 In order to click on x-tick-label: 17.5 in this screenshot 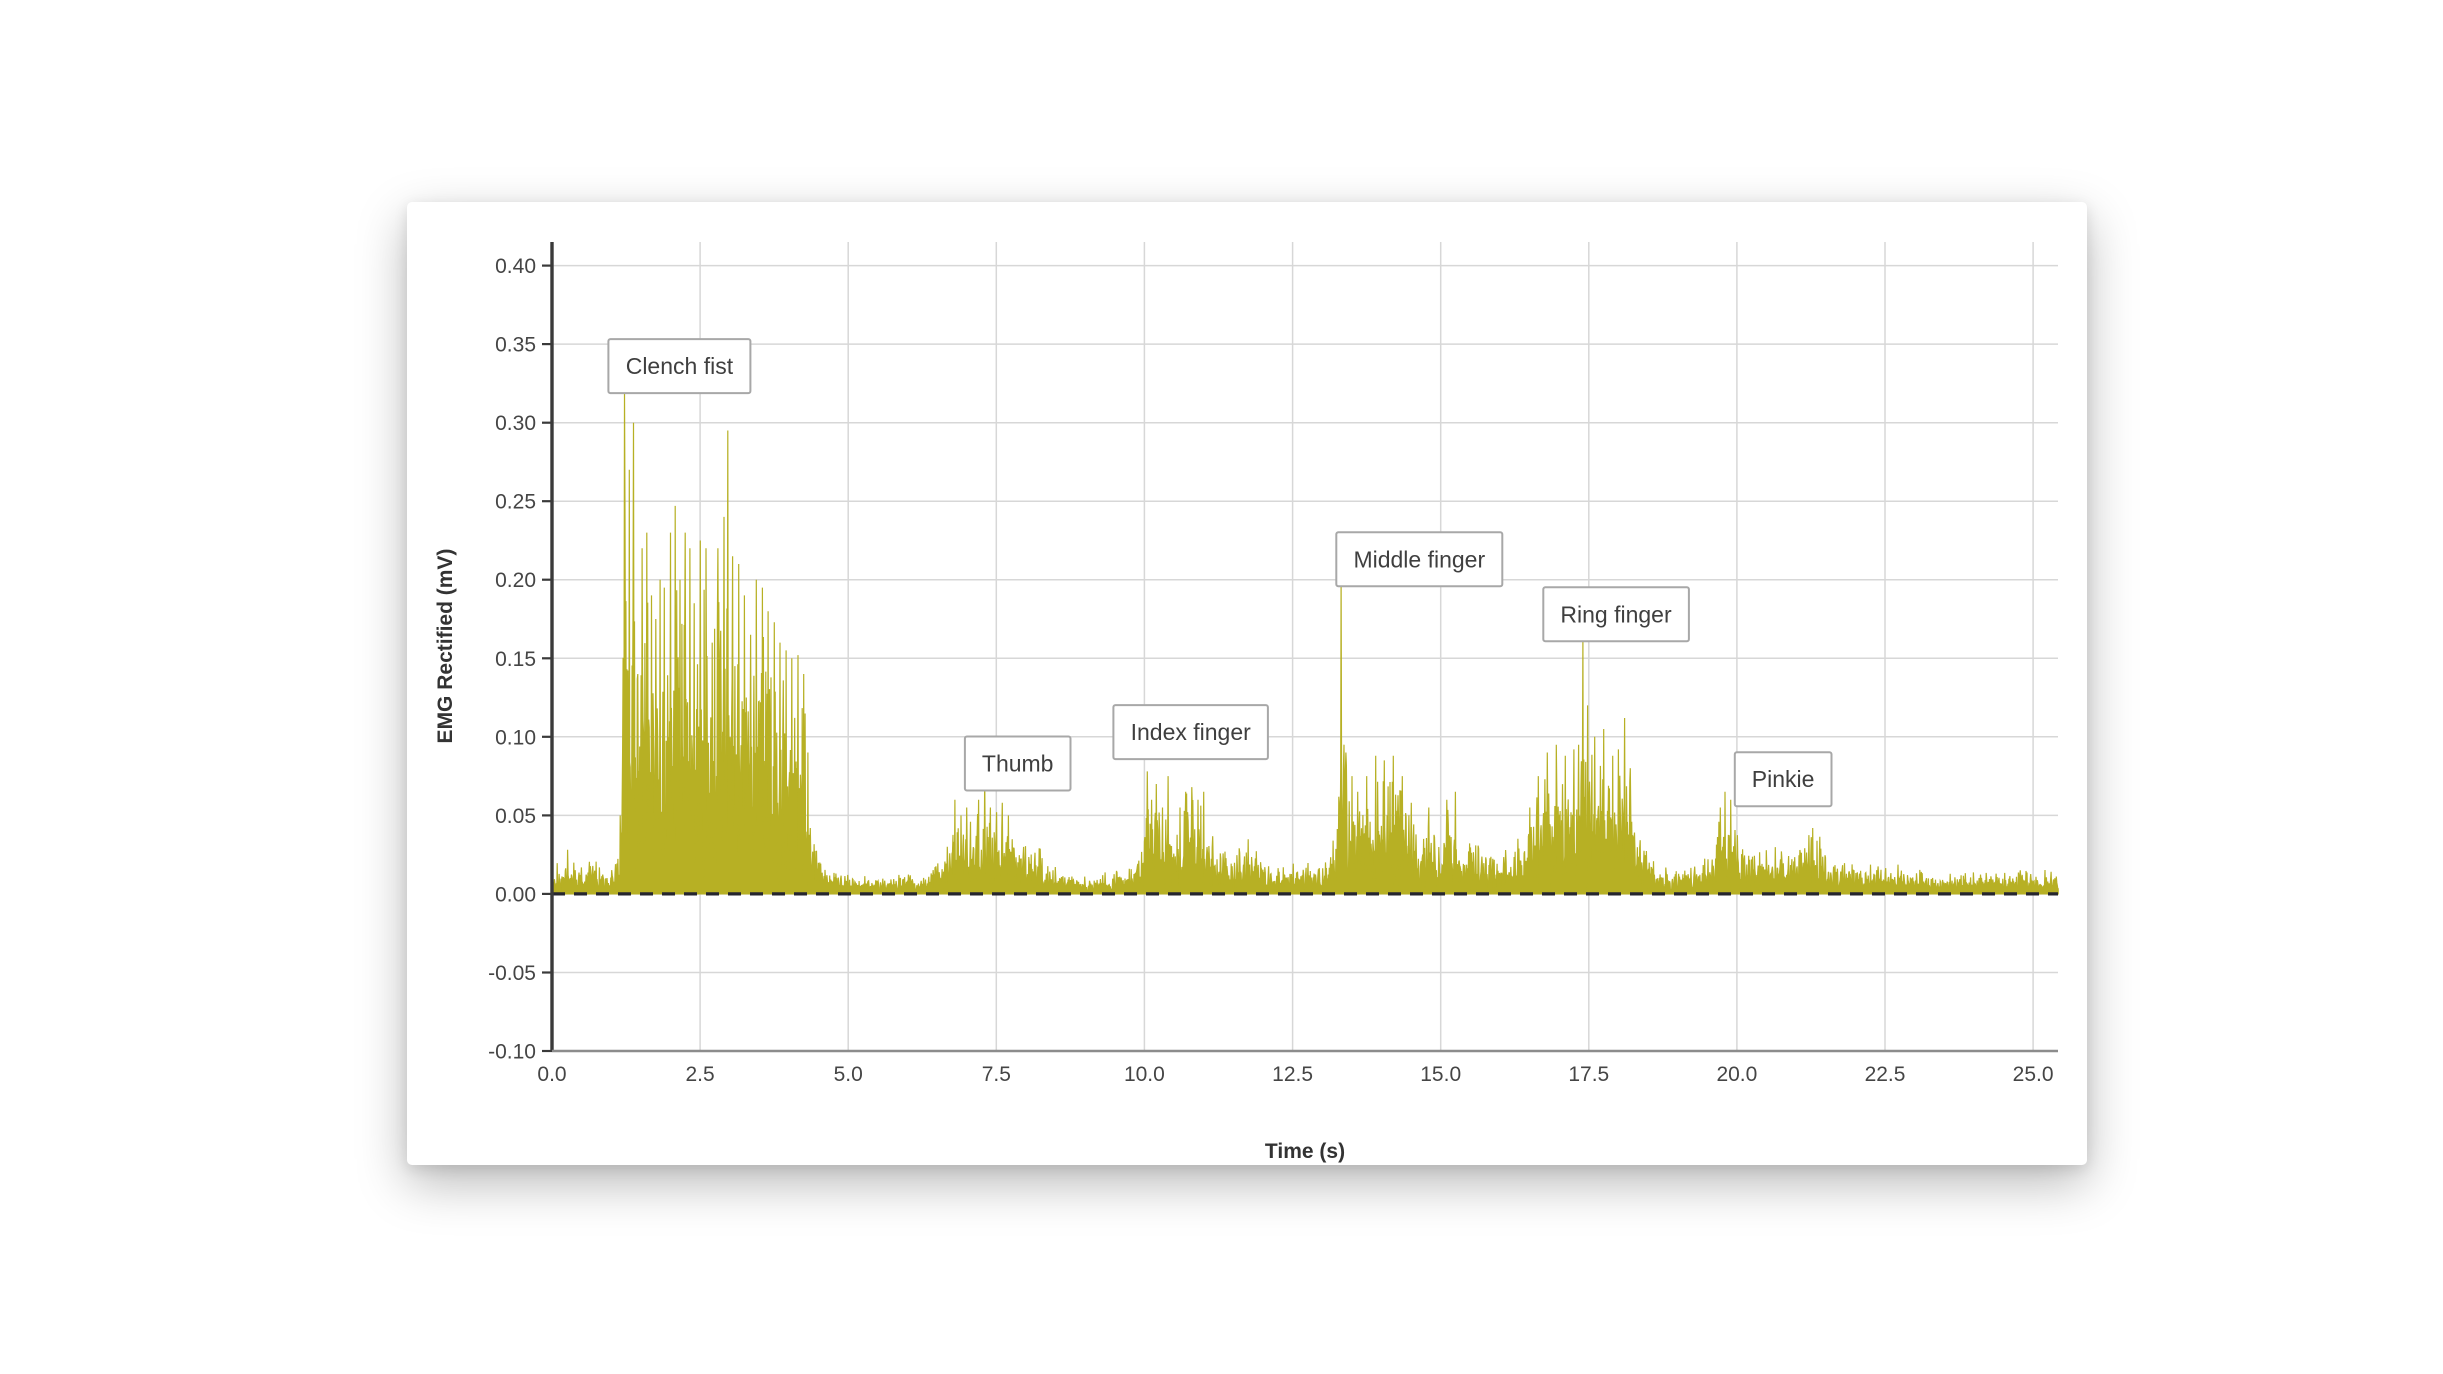, I will do `click(1588, 1074)`.